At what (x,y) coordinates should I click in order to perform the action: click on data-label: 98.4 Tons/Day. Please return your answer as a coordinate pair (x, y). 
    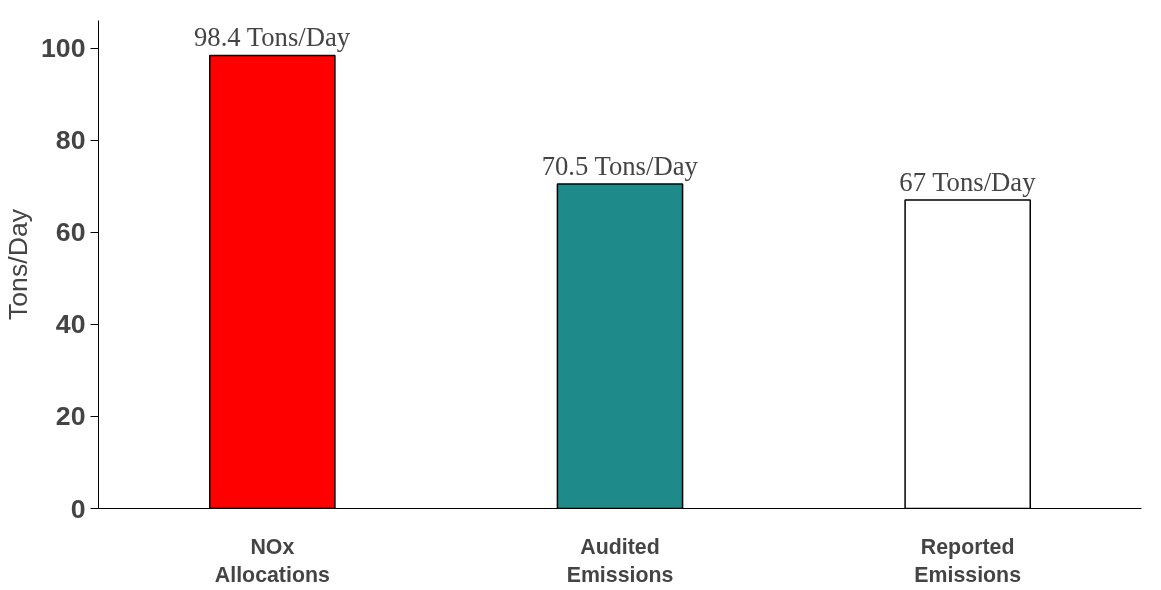
    Looking at the image, I should click on (272, 37).